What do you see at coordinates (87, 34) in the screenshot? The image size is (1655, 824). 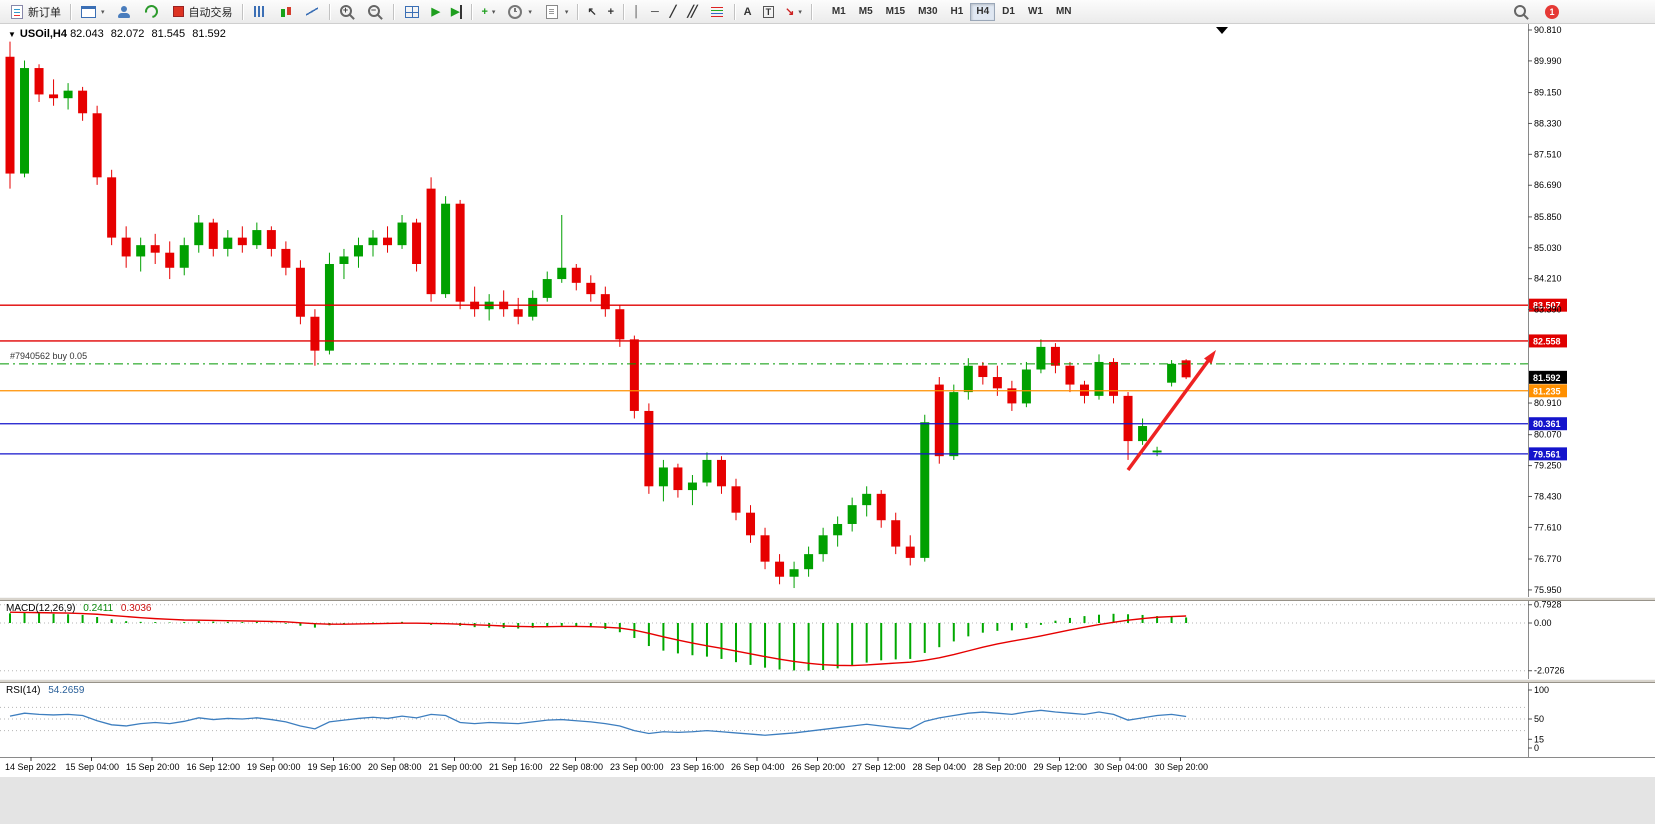 I see `ohlc-open: 82.043` at bounding box center [87, 34].